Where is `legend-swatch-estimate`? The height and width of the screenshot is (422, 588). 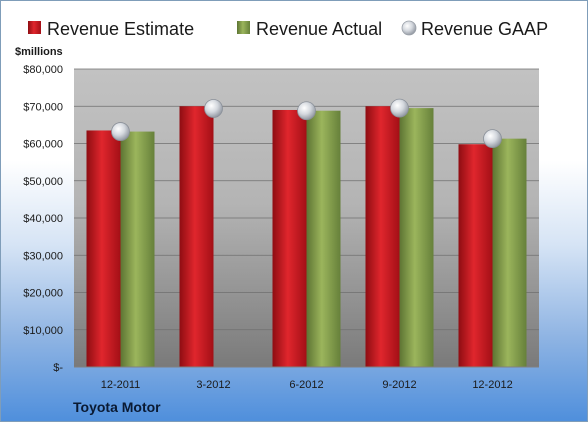 legend-swatch-estimate is located at coordinates (34, 27).